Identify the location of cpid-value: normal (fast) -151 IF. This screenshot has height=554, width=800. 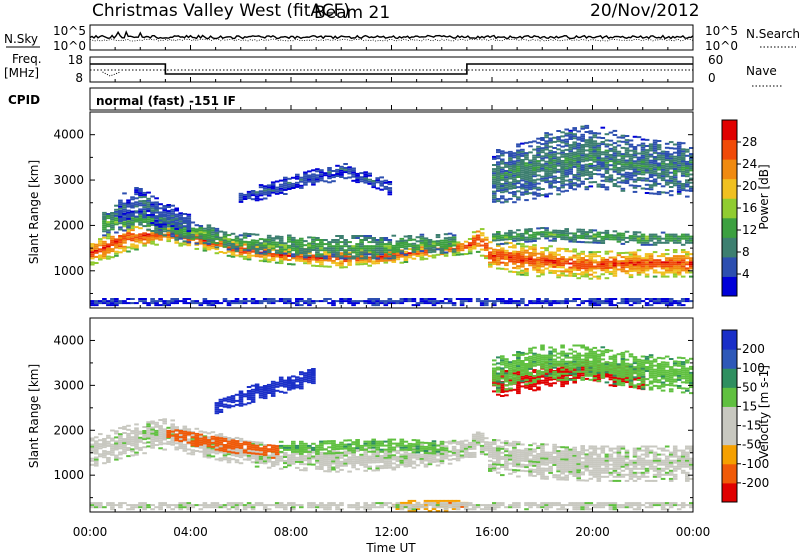
(166, 101).